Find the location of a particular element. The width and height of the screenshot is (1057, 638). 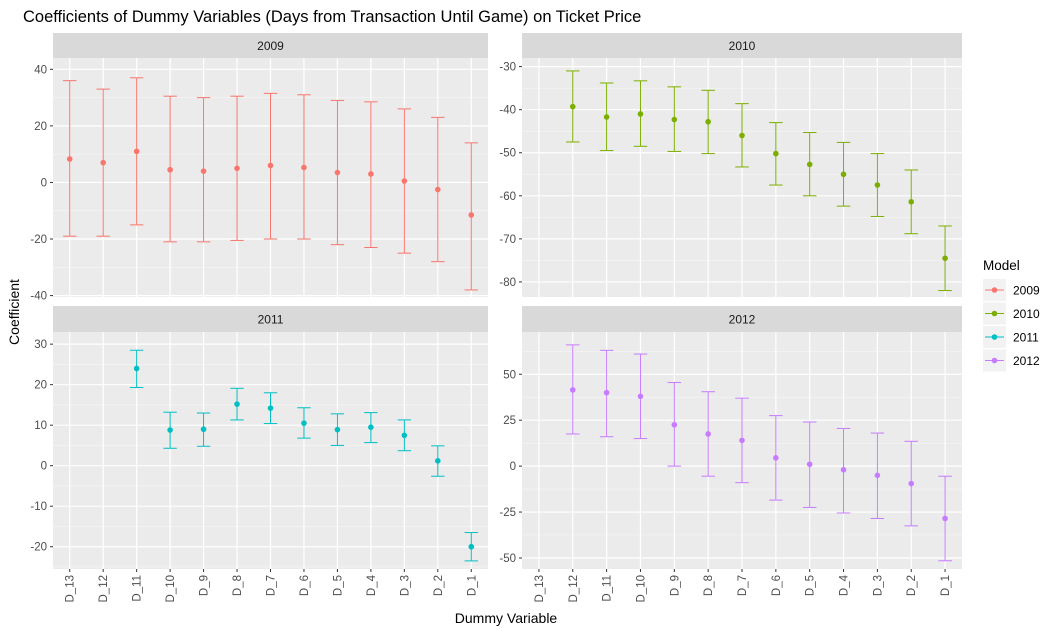

facet-strip-label: 2012 is located at coordinates (742, 320).